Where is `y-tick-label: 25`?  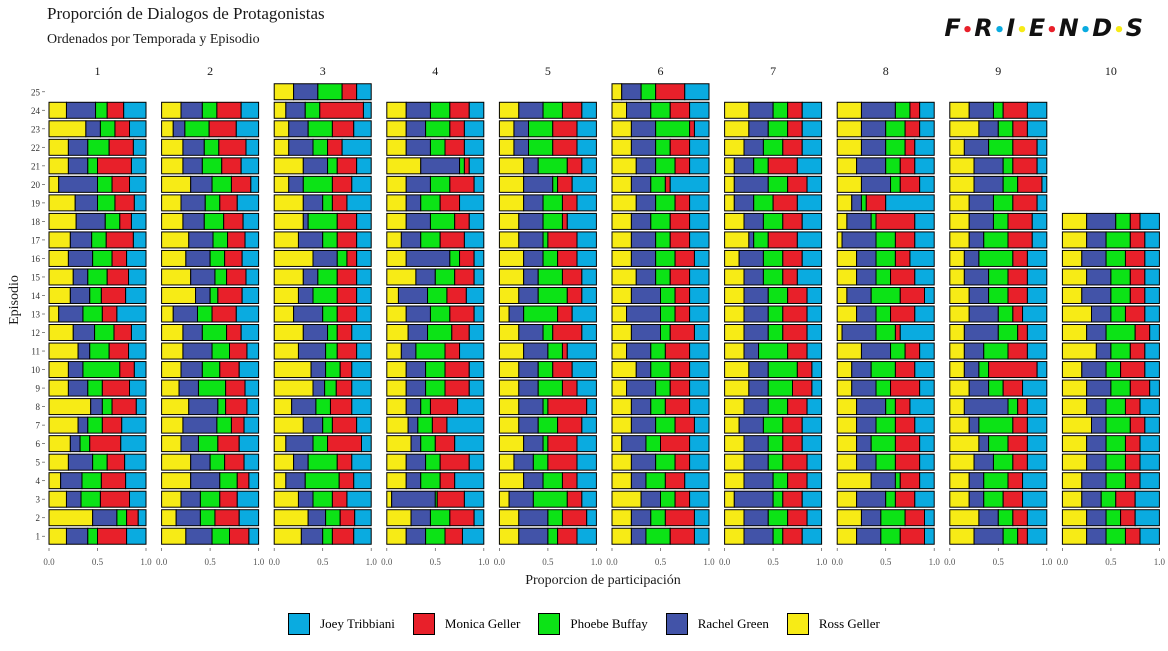 y-tick-label: 25 is located at coordinates (36, 92).